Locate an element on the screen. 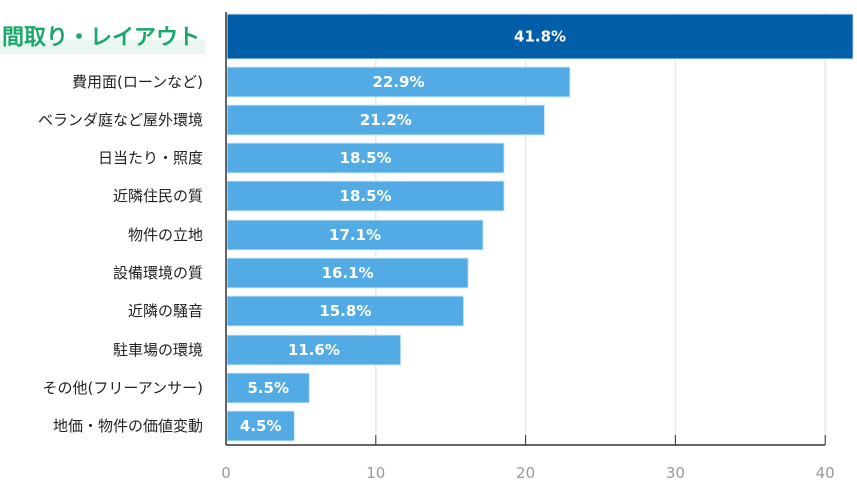 This screenshot has width=857, height=484. category-label-9: その他(フリーアンサー) is located at coordinates (122, 388).